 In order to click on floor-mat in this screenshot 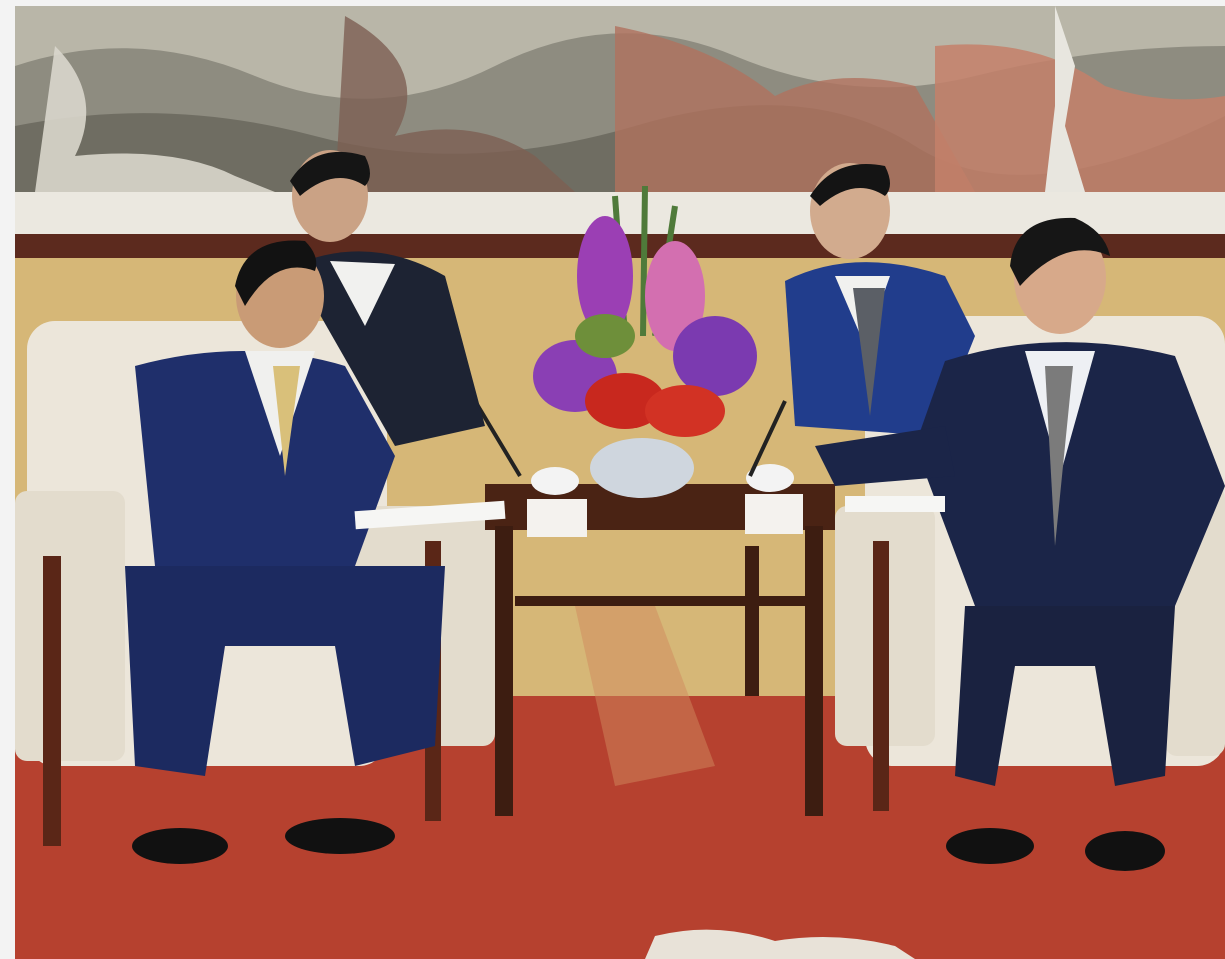, I will do `click(780, 944)`.